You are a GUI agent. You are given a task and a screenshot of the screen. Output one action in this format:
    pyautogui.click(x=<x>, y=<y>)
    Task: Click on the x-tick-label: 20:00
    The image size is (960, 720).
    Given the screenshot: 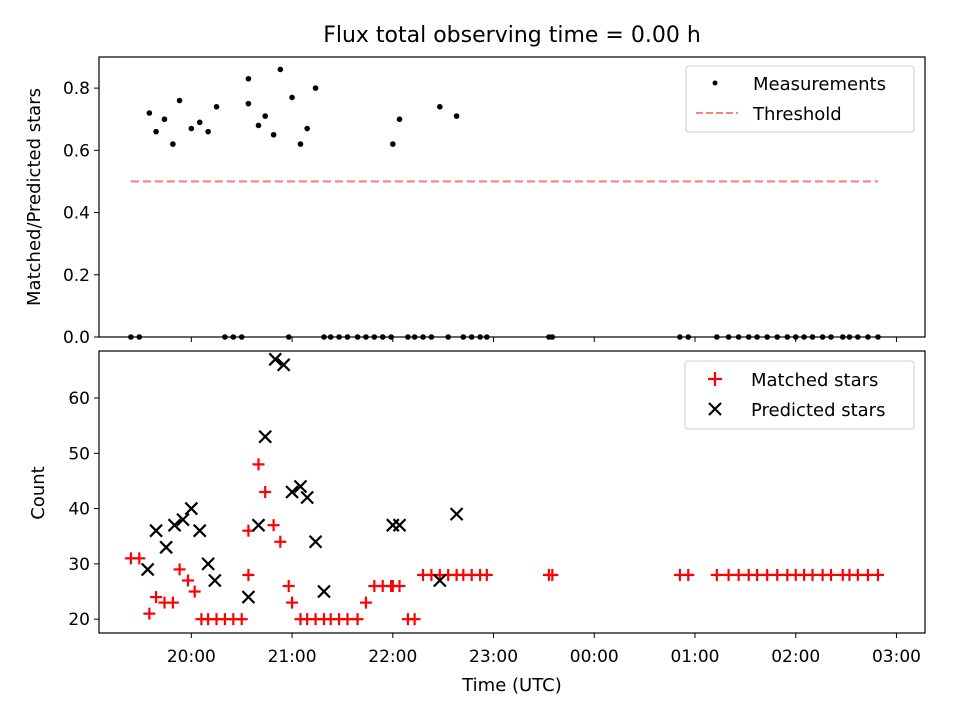 What is the action you would take?
    pyautogui.click(x=191, y=657)
    